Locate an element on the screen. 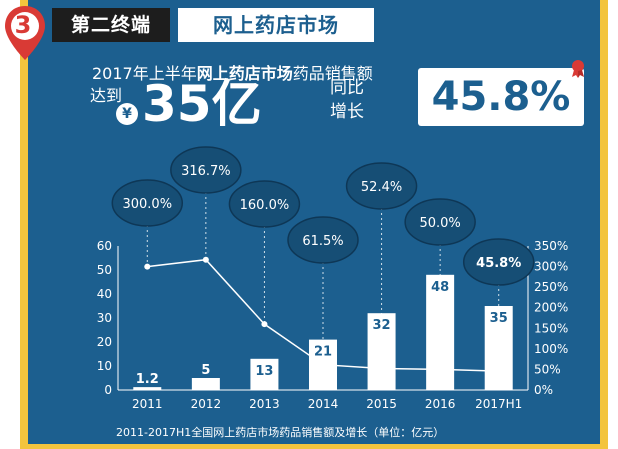  growth-label: 316.7% is located at coordinates (206, 171).